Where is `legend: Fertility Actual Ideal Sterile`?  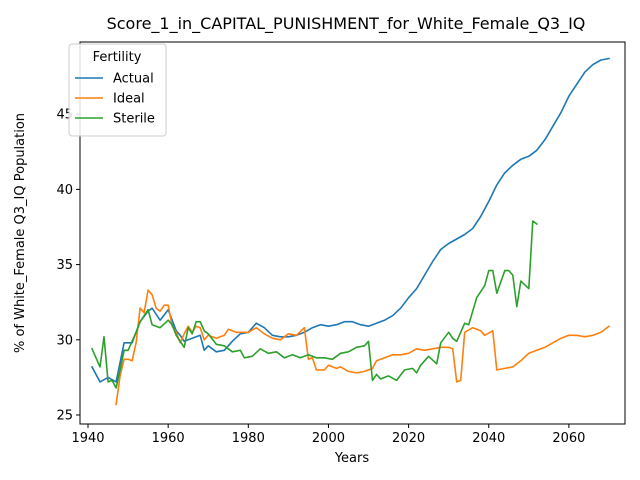
legend: Fertility Actual Ideal Sterile is located at coordinates (117, 90).